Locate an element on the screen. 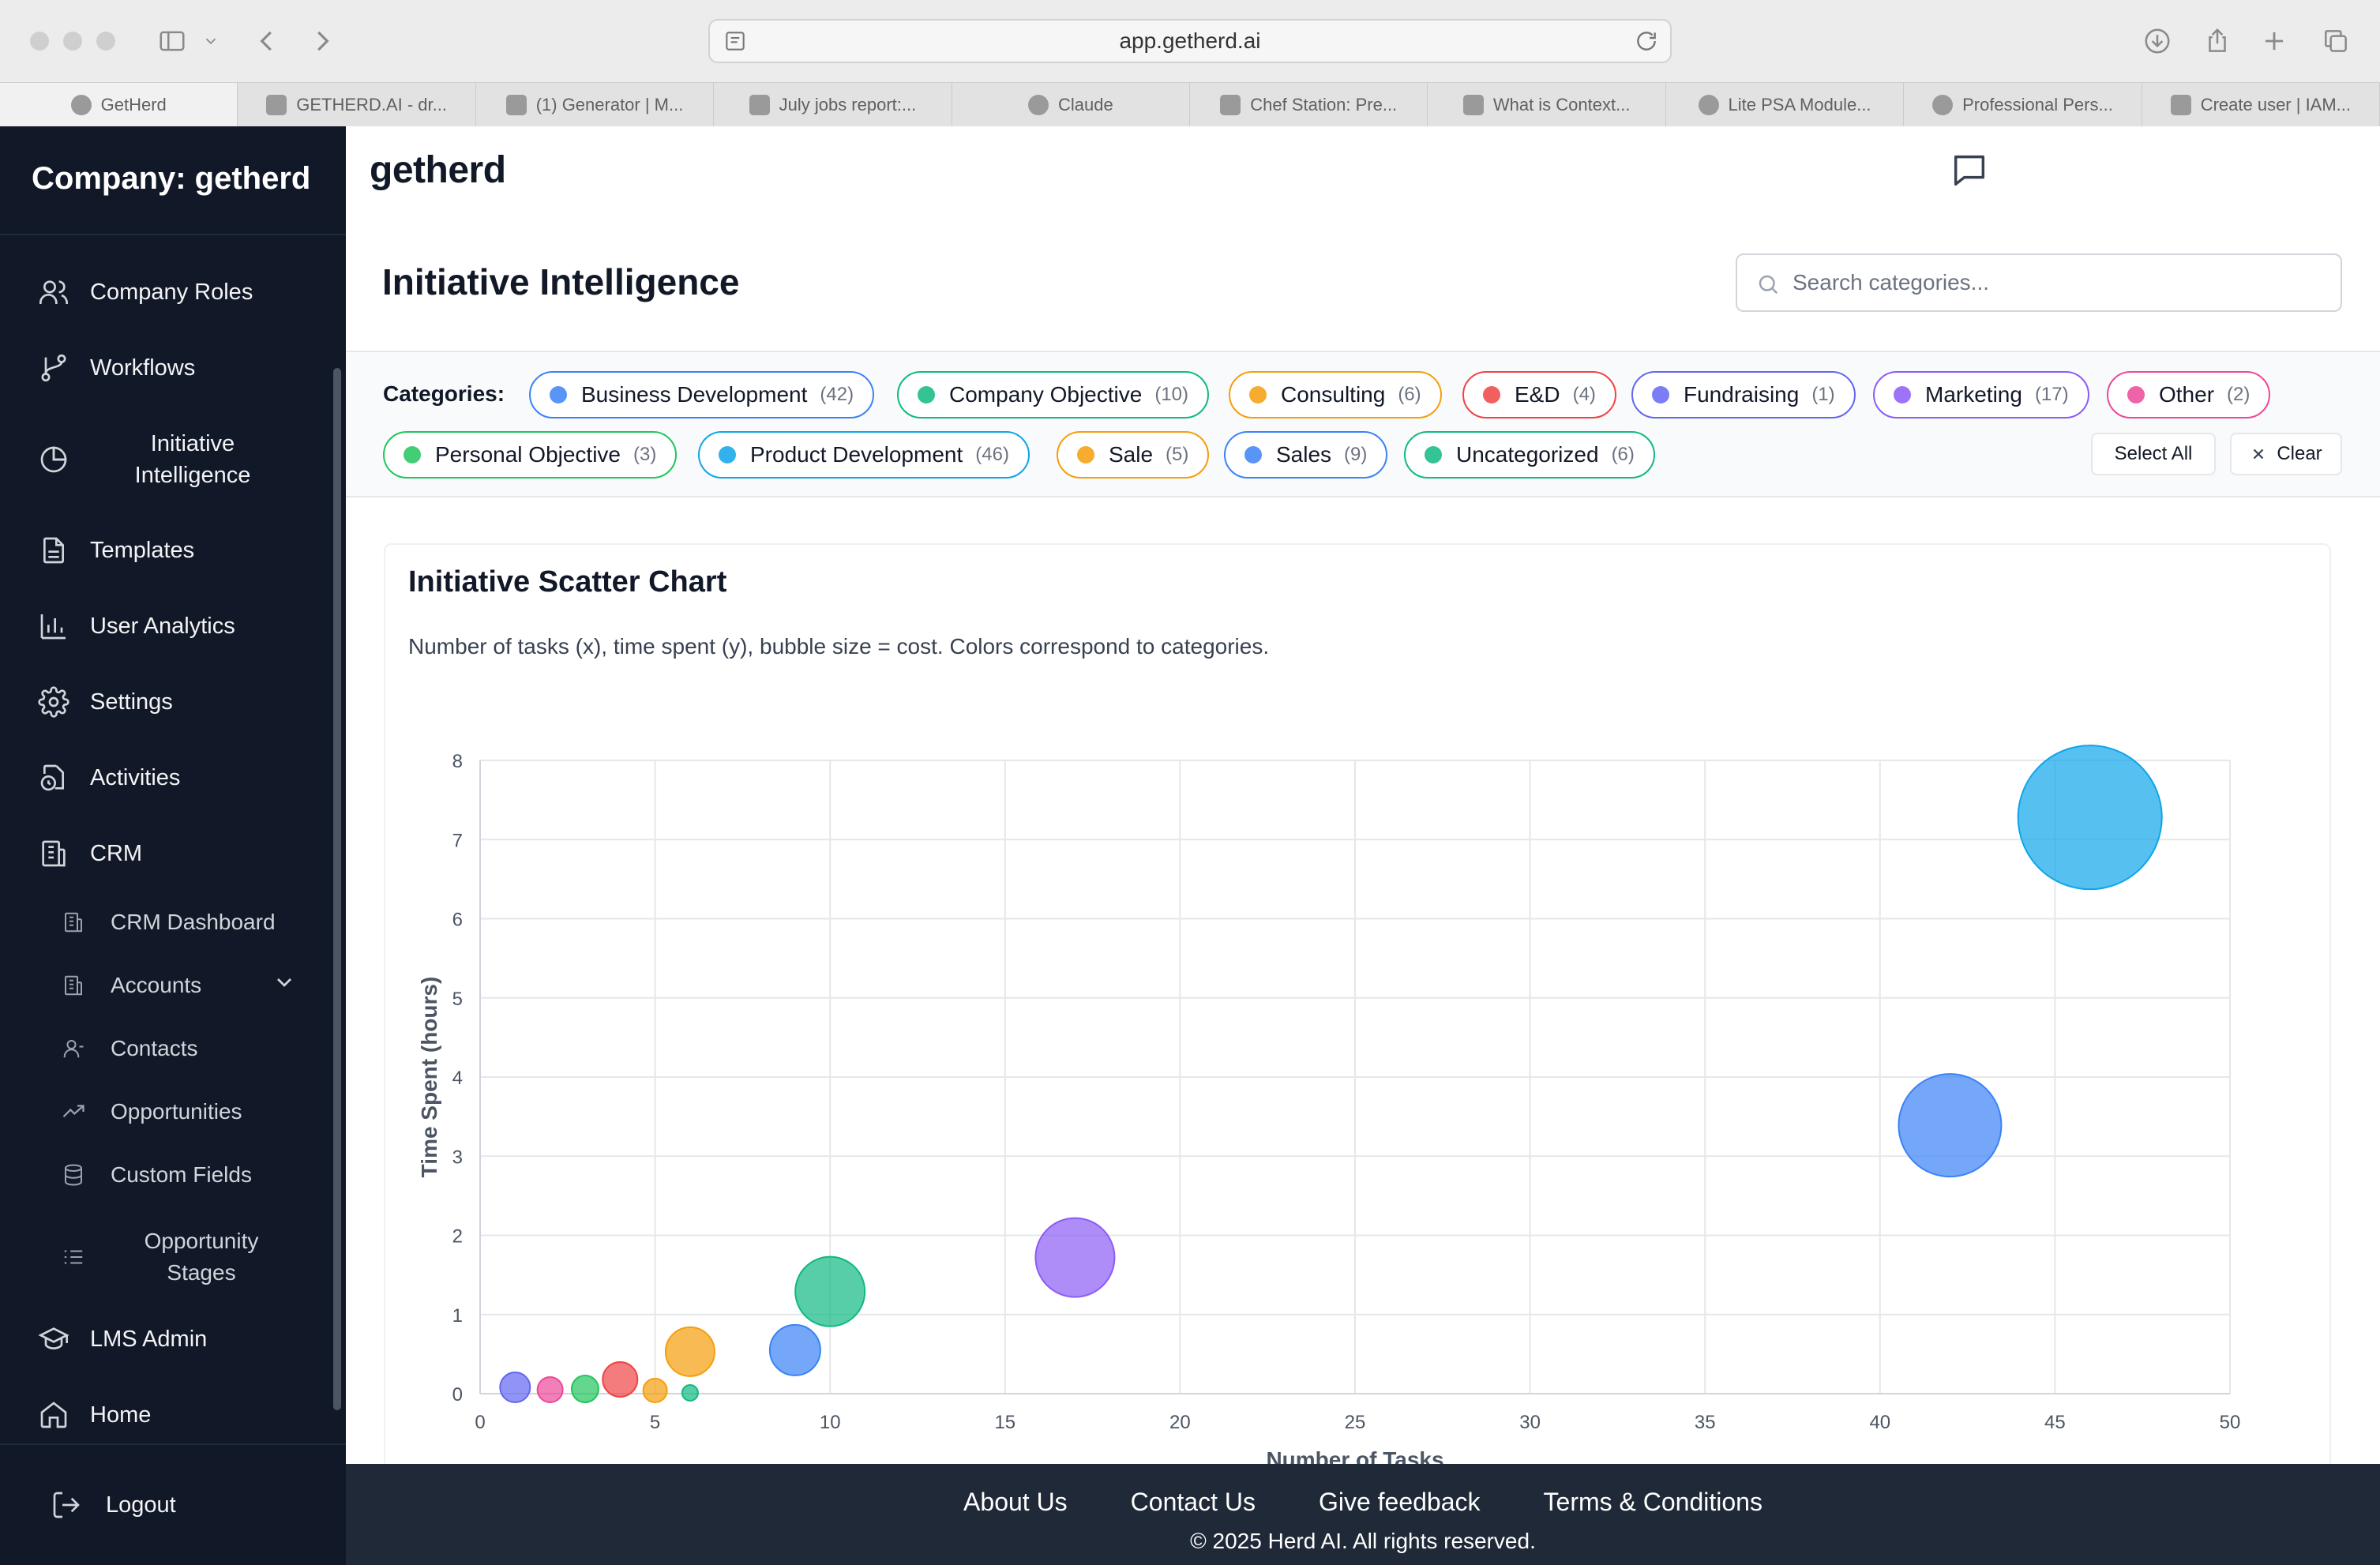 The image size is (2380, 1565). sidebar-item-templates: Templates is located at coordinates (116, 550).